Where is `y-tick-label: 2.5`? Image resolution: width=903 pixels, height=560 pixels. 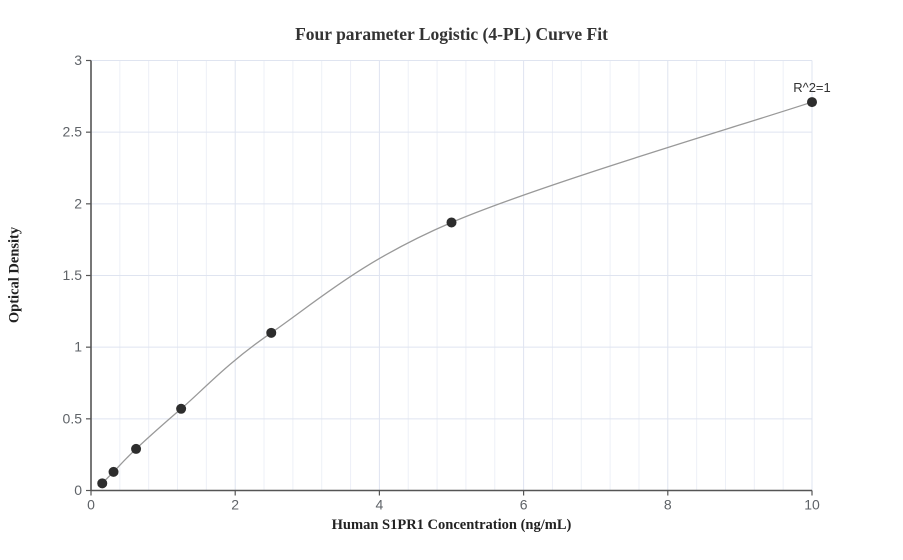 y-tick-label: 2.5 is located at coordinates (73, 132).